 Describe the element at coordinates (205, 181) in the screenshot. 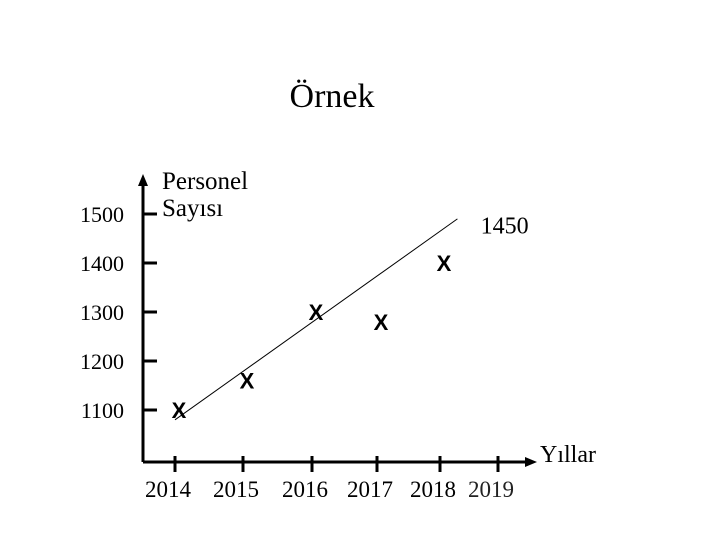

I see `y-axis-label-line-1: Personel` at that location.